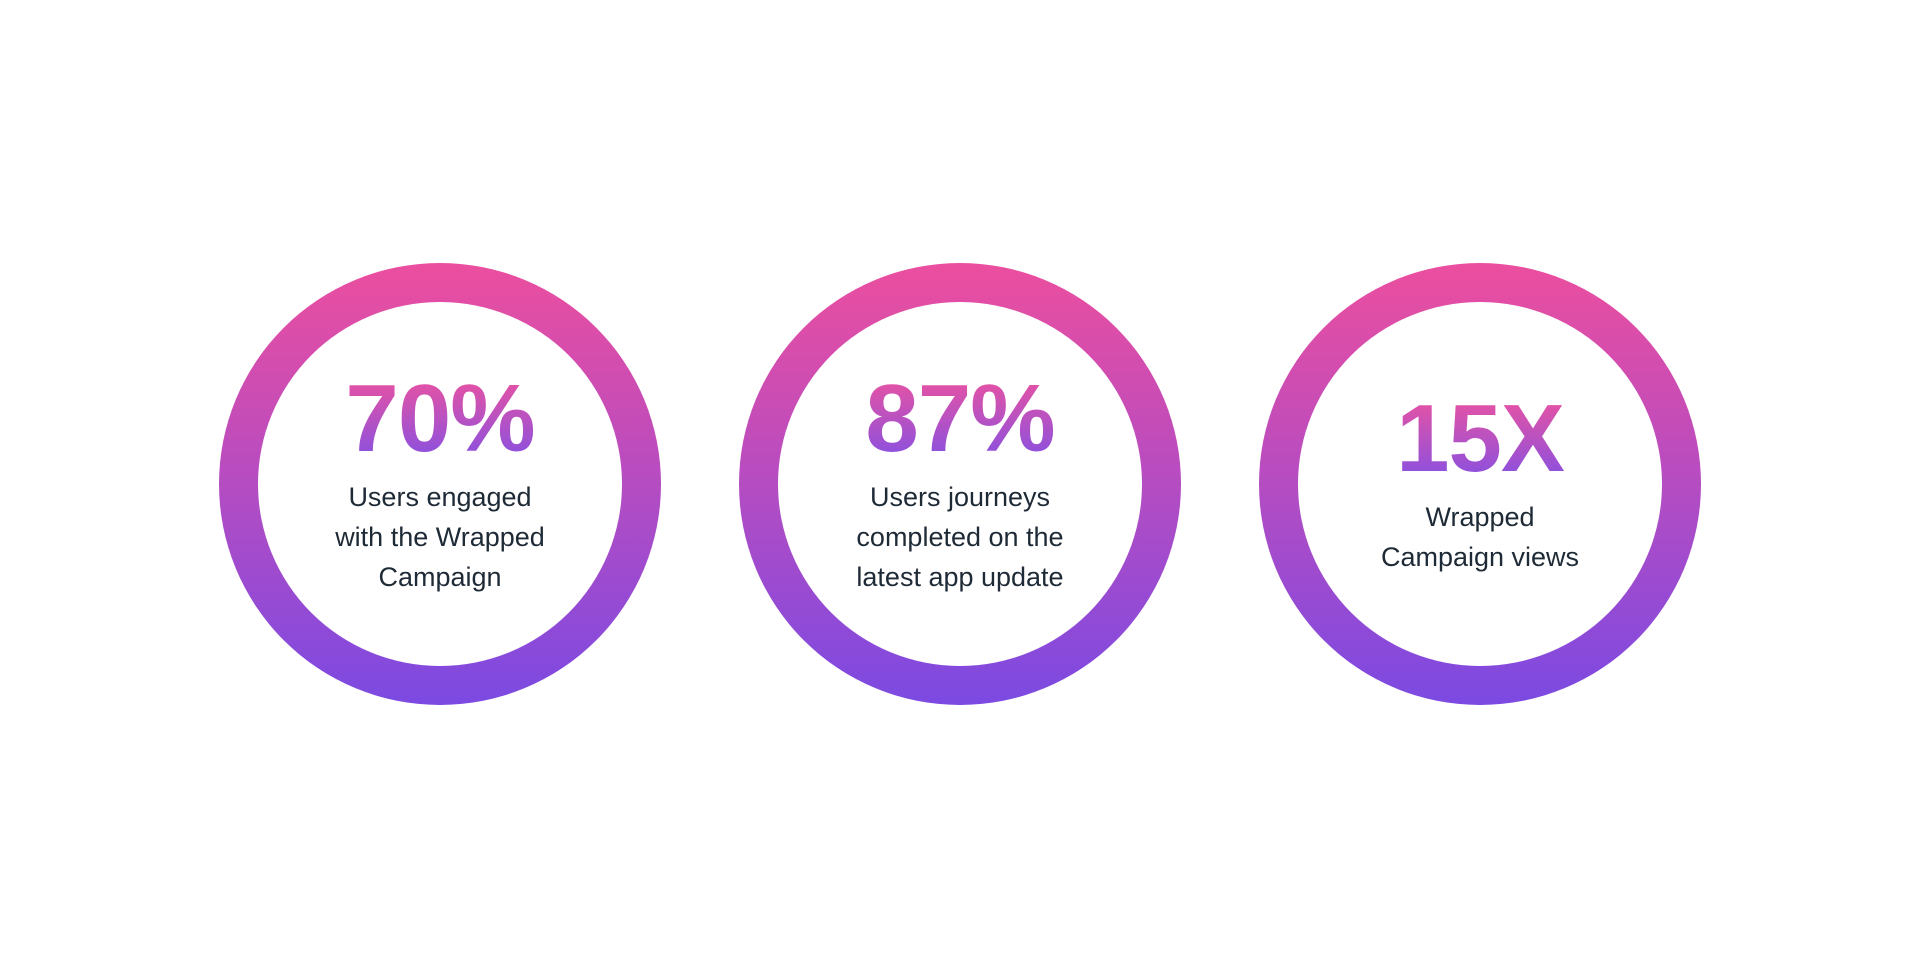  Describe the element at coordinates (1480, 438) in the screenshot. I see `stat-value: 15X` at that location.